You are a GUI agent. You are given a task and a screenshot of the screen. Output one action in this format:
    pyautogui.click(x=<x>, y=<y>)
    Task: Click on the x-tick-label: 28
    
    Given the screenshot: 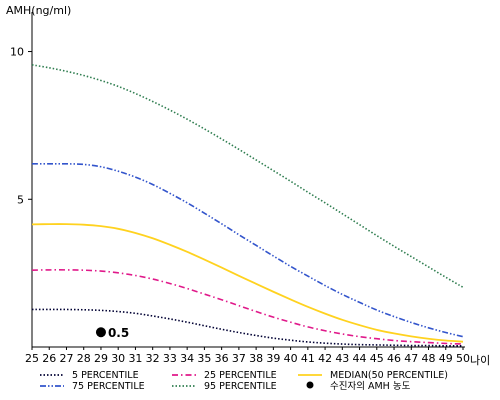 What is the action you would take?
    pyautogui.click(x=84, y=358)
    